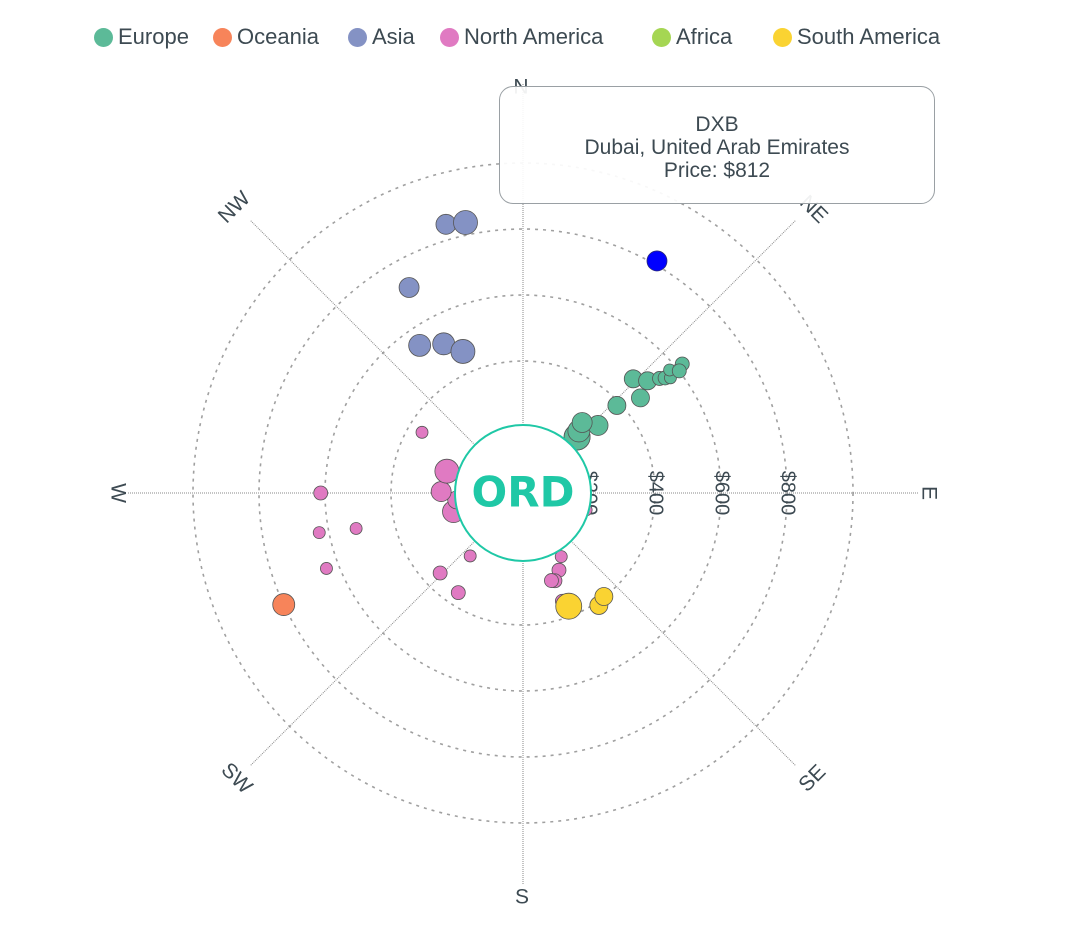  Describe the element at coordinates (704, 36) in the screenshot. I see `legend-label: Africa` at that location.